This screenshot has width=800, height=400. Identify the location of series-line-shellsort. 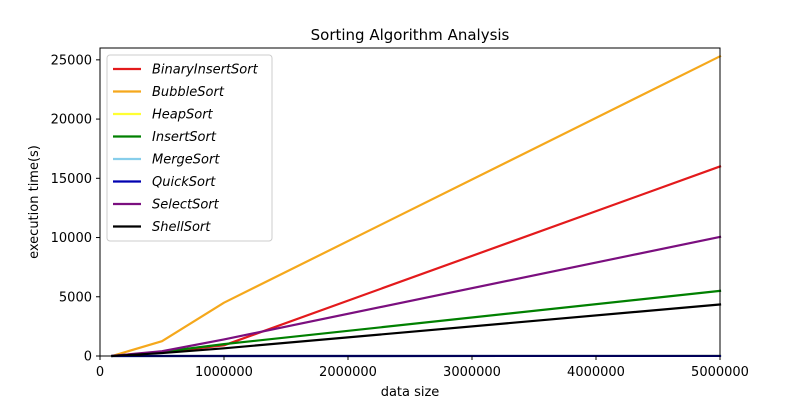
(416, 330).